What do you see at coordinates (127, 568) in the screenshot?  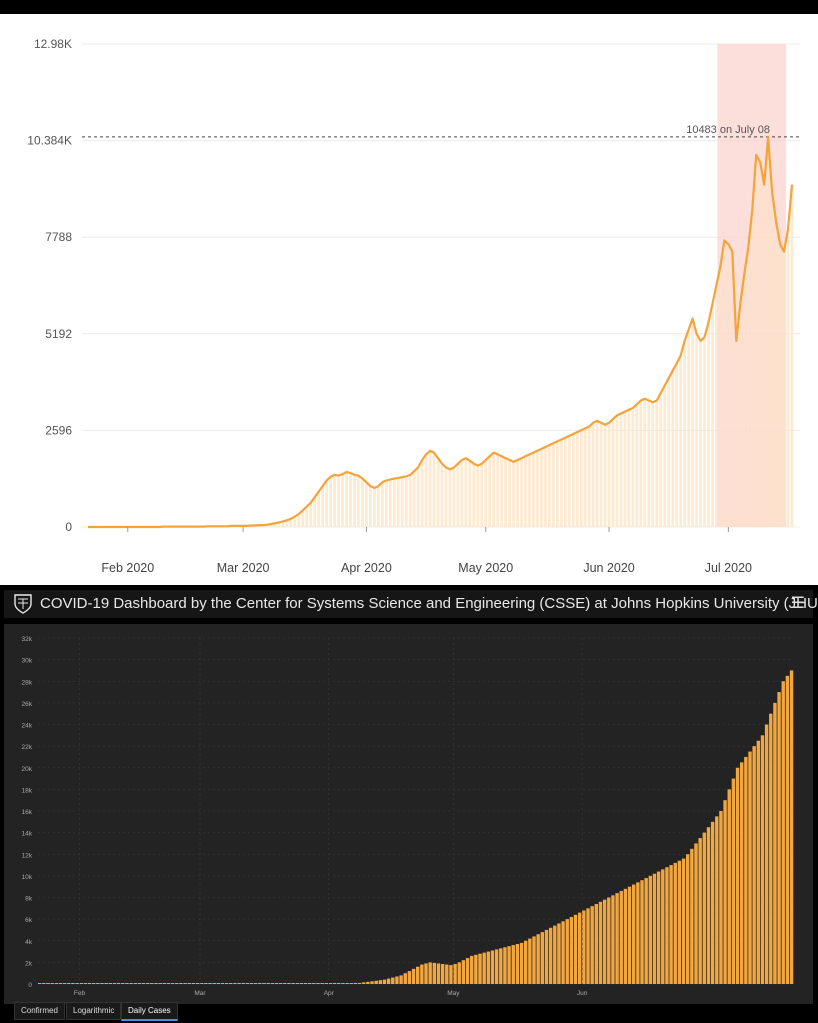 I see `x-tick-label: Feb 2020` at bounding box center [127, 568].